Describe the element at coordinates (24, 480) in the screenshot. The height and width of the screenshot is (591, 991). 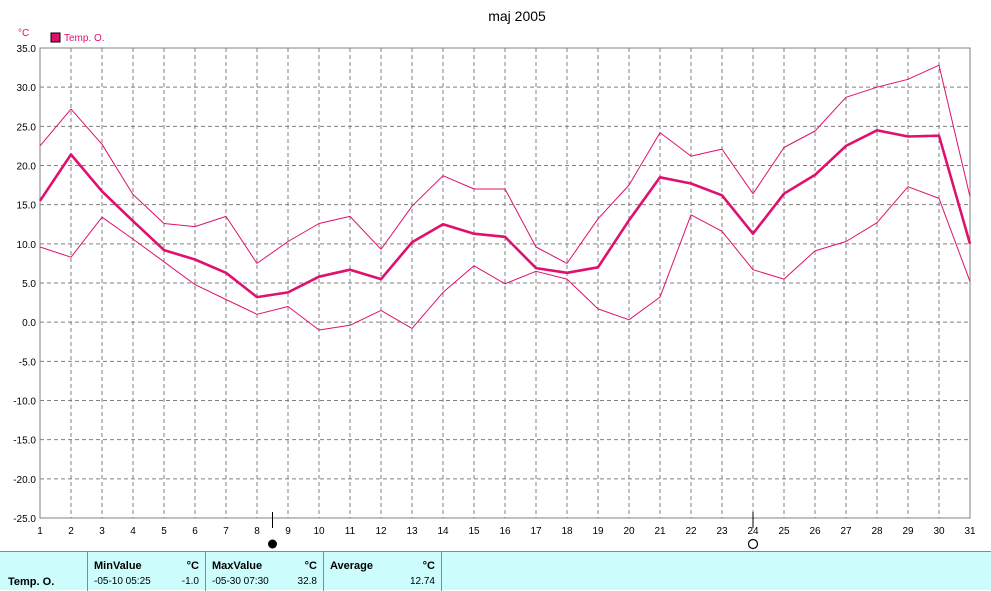
I see `y-tick-label: -20.0` at that location.